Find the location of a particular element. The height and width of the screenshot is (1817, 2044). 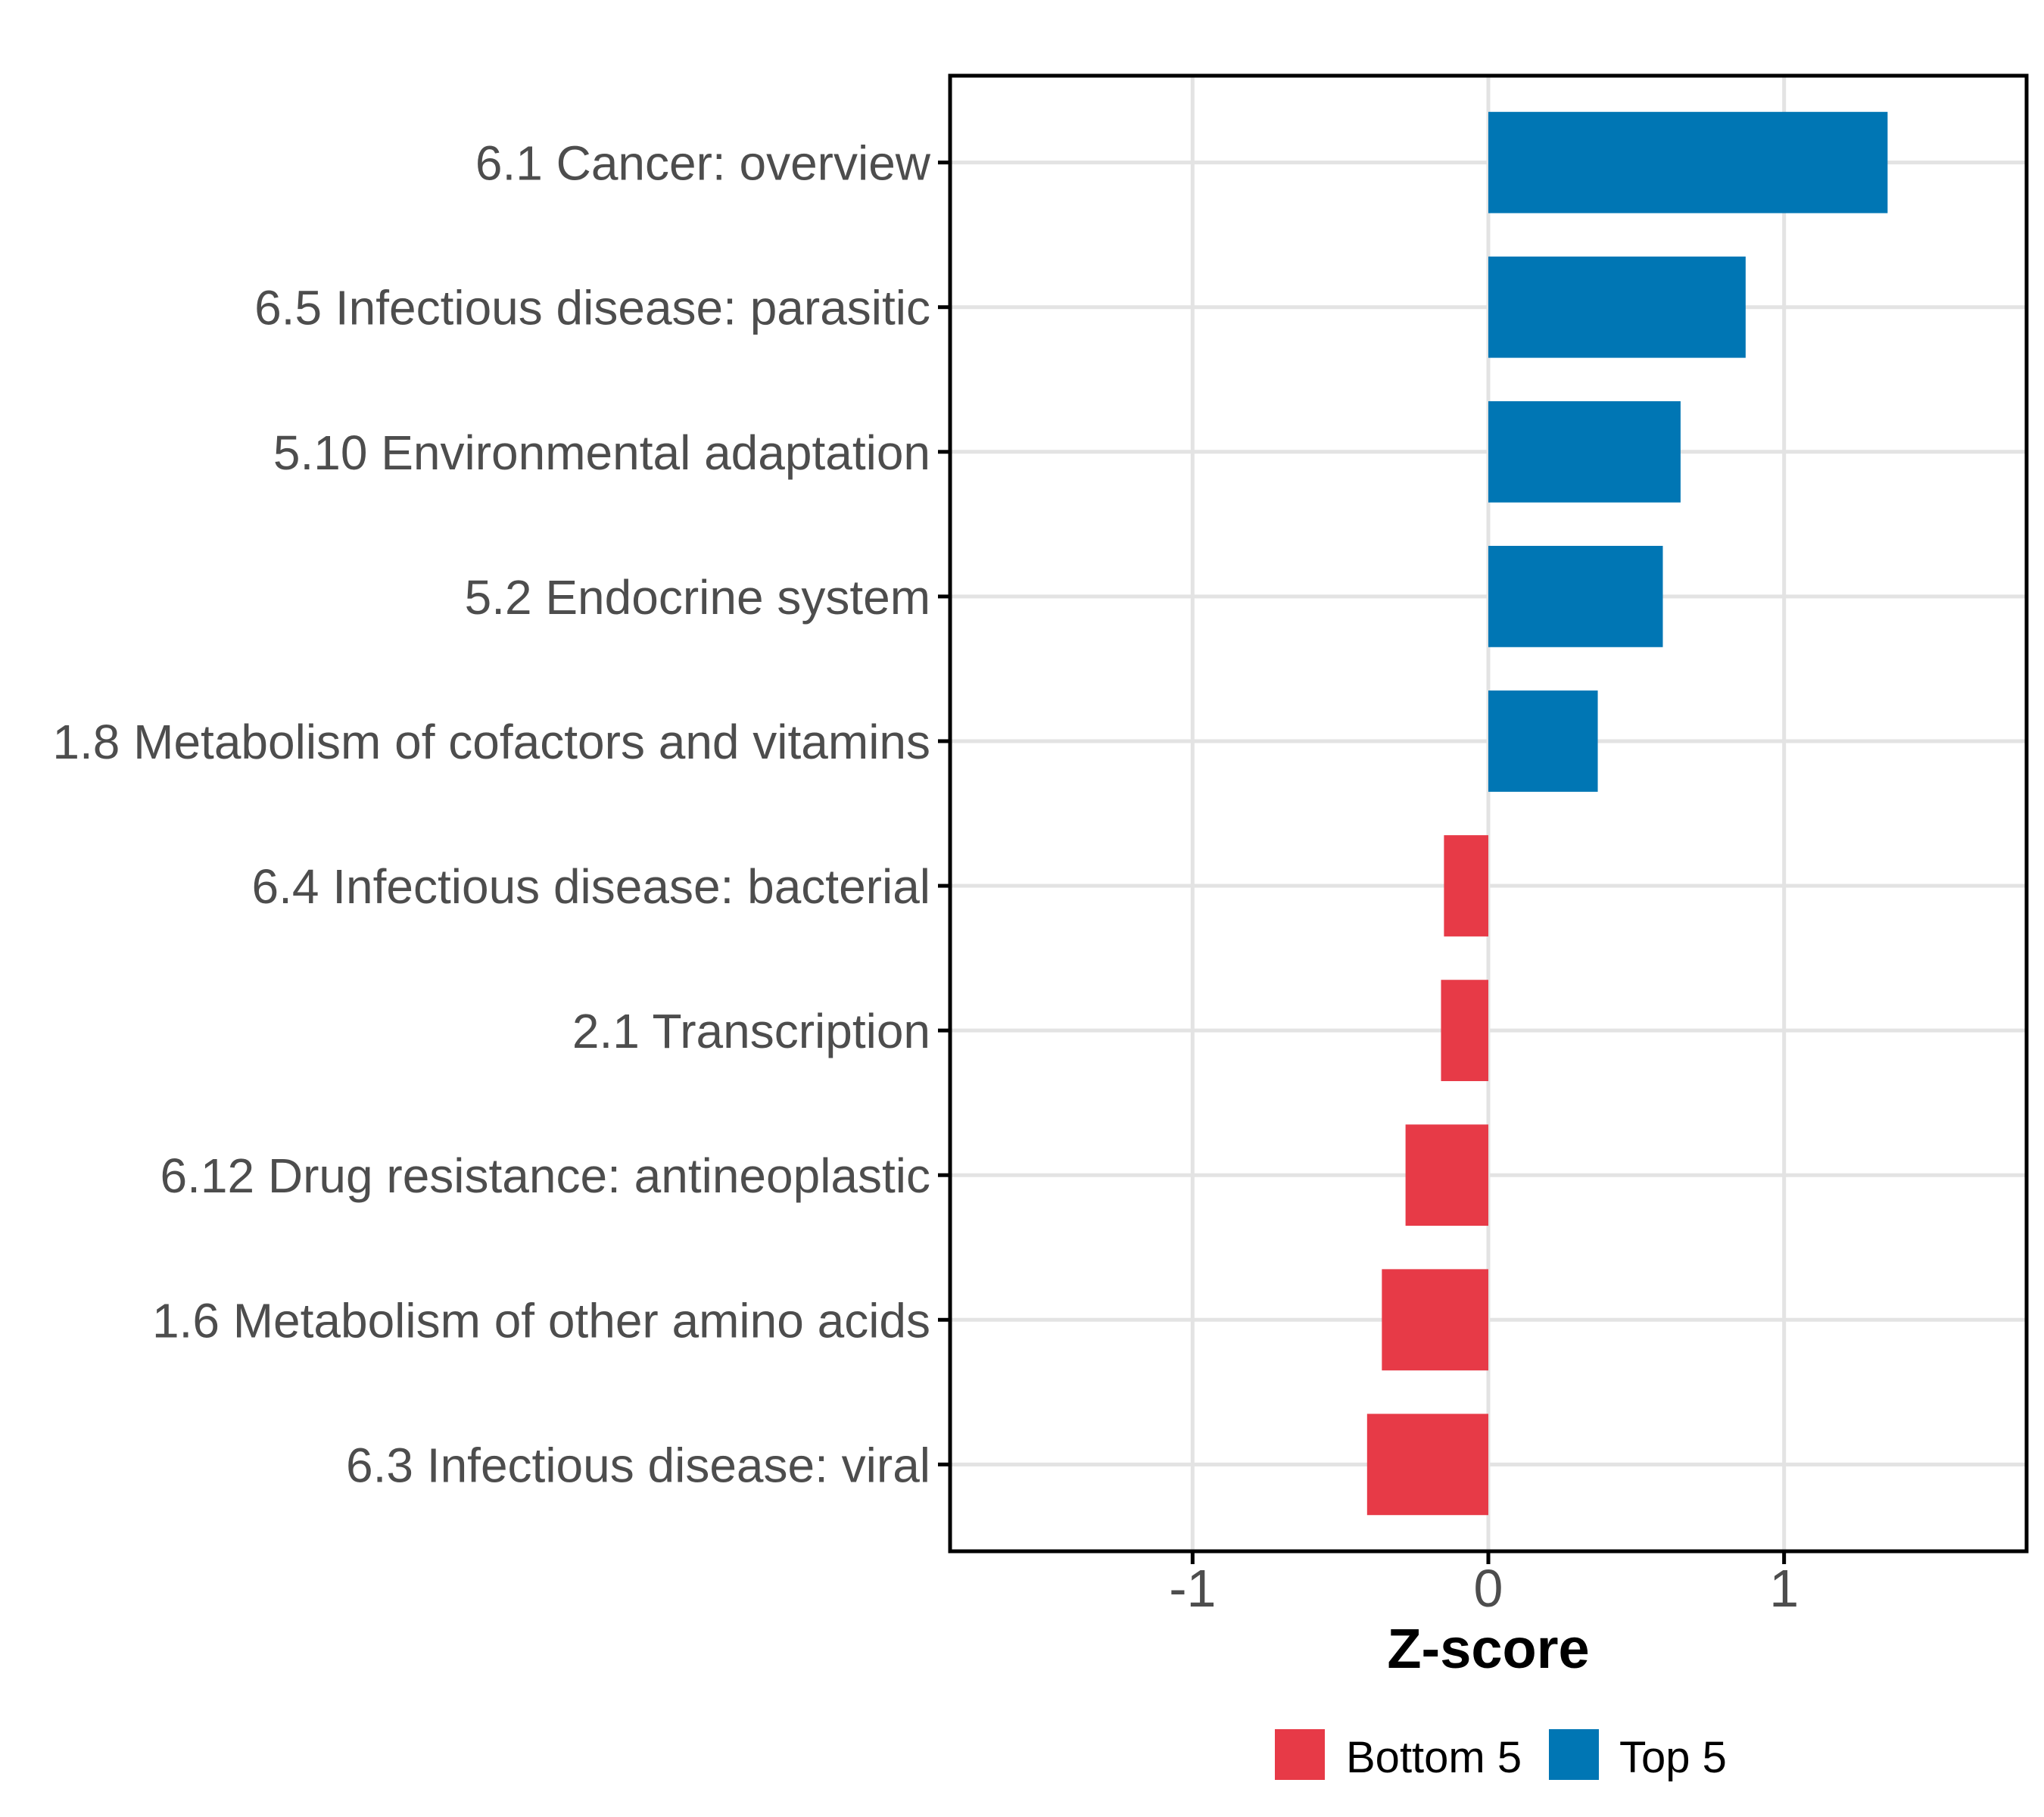

category-label: 2.1 Transcription is located at coordinates (751, 1031).